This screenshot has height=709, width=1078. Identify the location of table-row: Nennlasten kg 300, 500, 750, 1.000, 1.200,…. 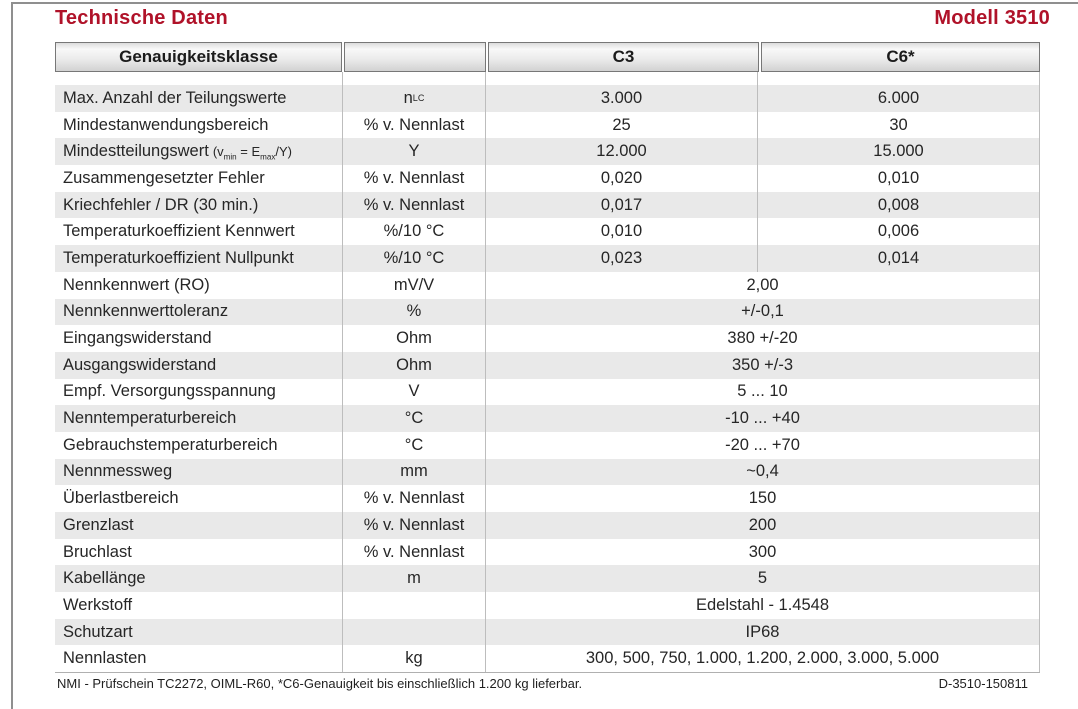
(547, 659).